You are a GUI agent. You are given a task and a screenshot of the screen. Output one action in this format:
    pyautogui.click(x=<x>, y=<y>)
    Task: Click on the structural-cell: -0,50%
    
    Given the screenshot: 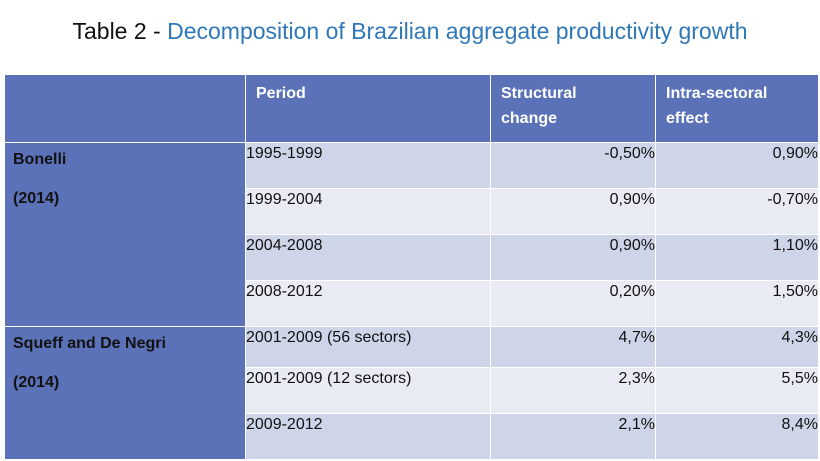 What is the action you would take?
    pyautogui.click(x=573, y=165)
    